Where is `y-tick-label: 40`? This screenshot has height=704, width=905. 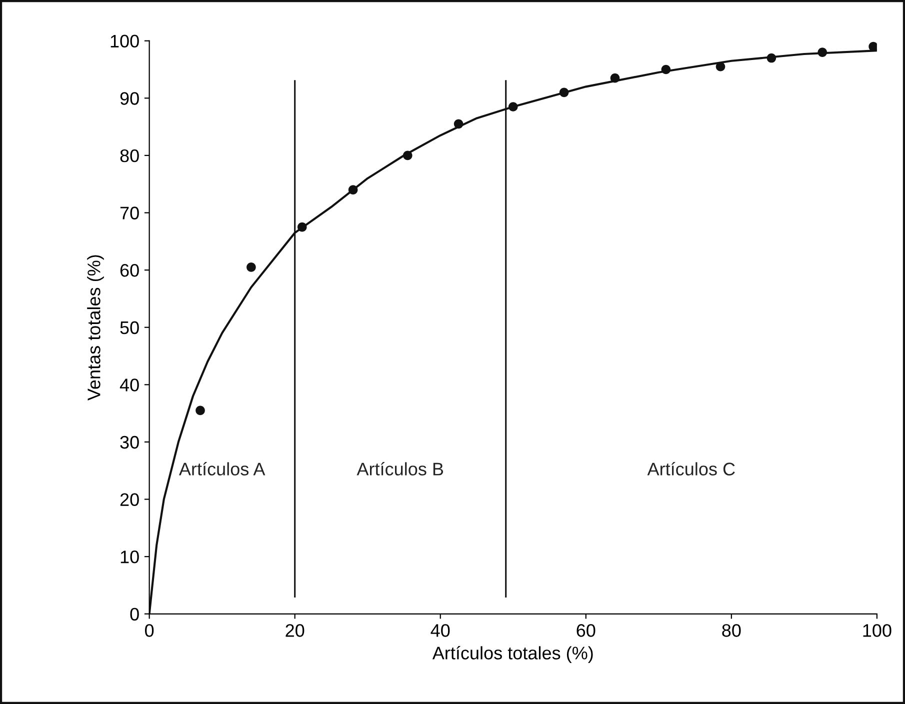 y-tick-label: 40 is located at coordinates (129, 385).